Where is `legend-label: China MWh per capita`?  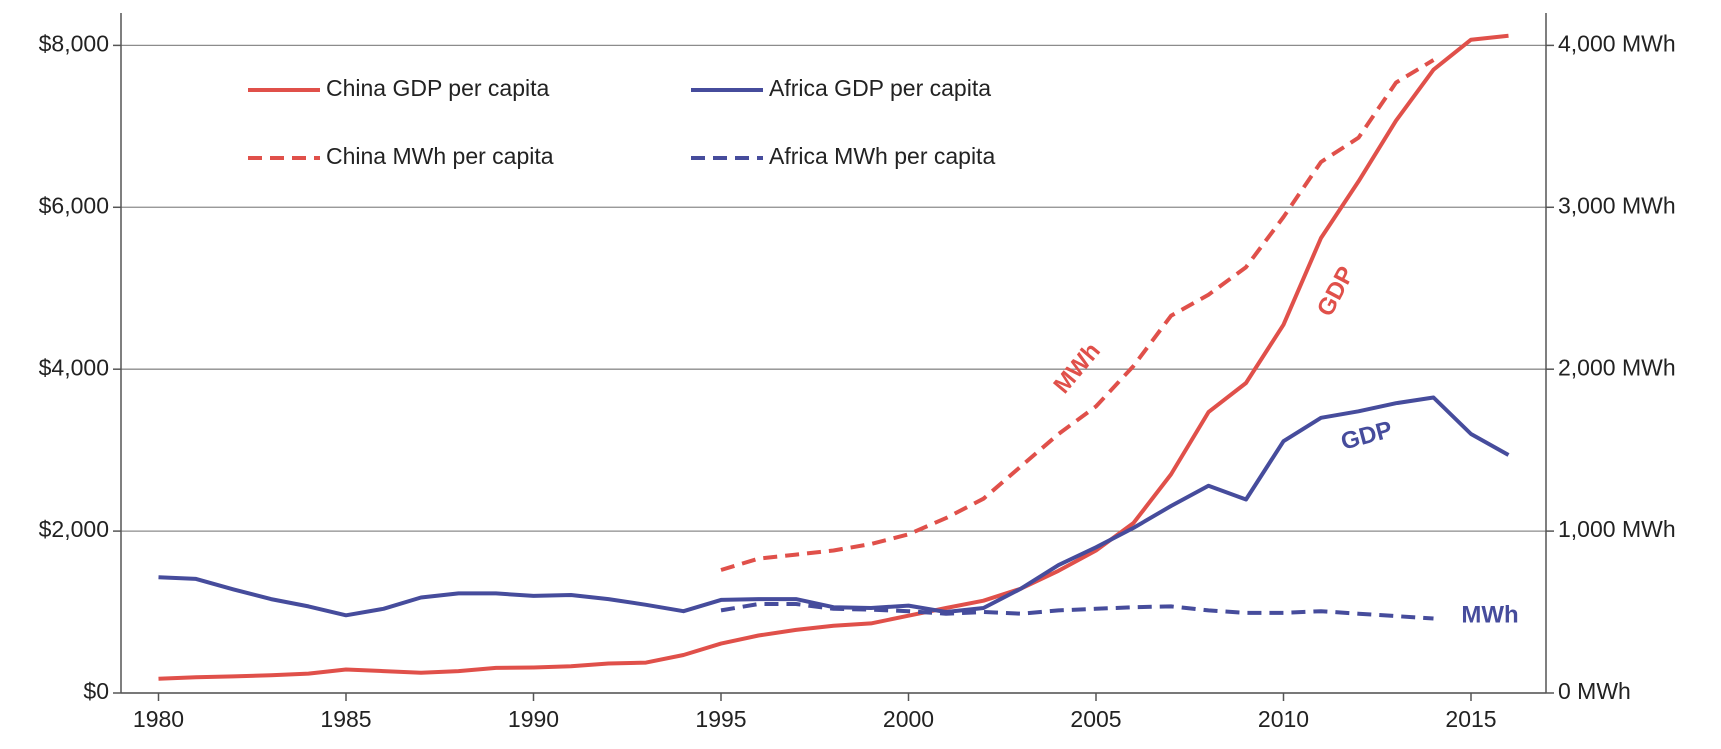
legend-label: China MWh per capita is located at coordinates (440, 156).